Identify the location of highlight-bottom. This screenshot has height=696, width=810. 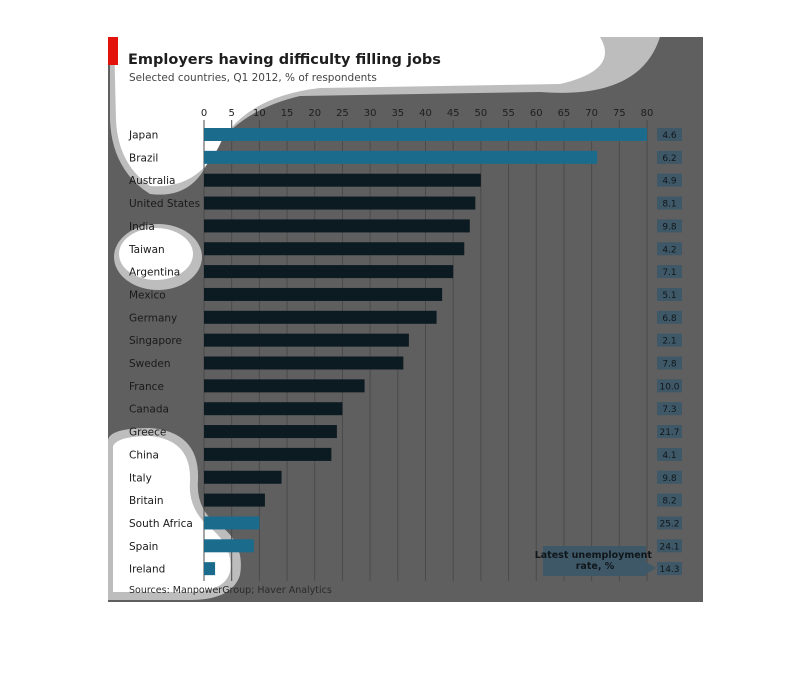
(172, 514).